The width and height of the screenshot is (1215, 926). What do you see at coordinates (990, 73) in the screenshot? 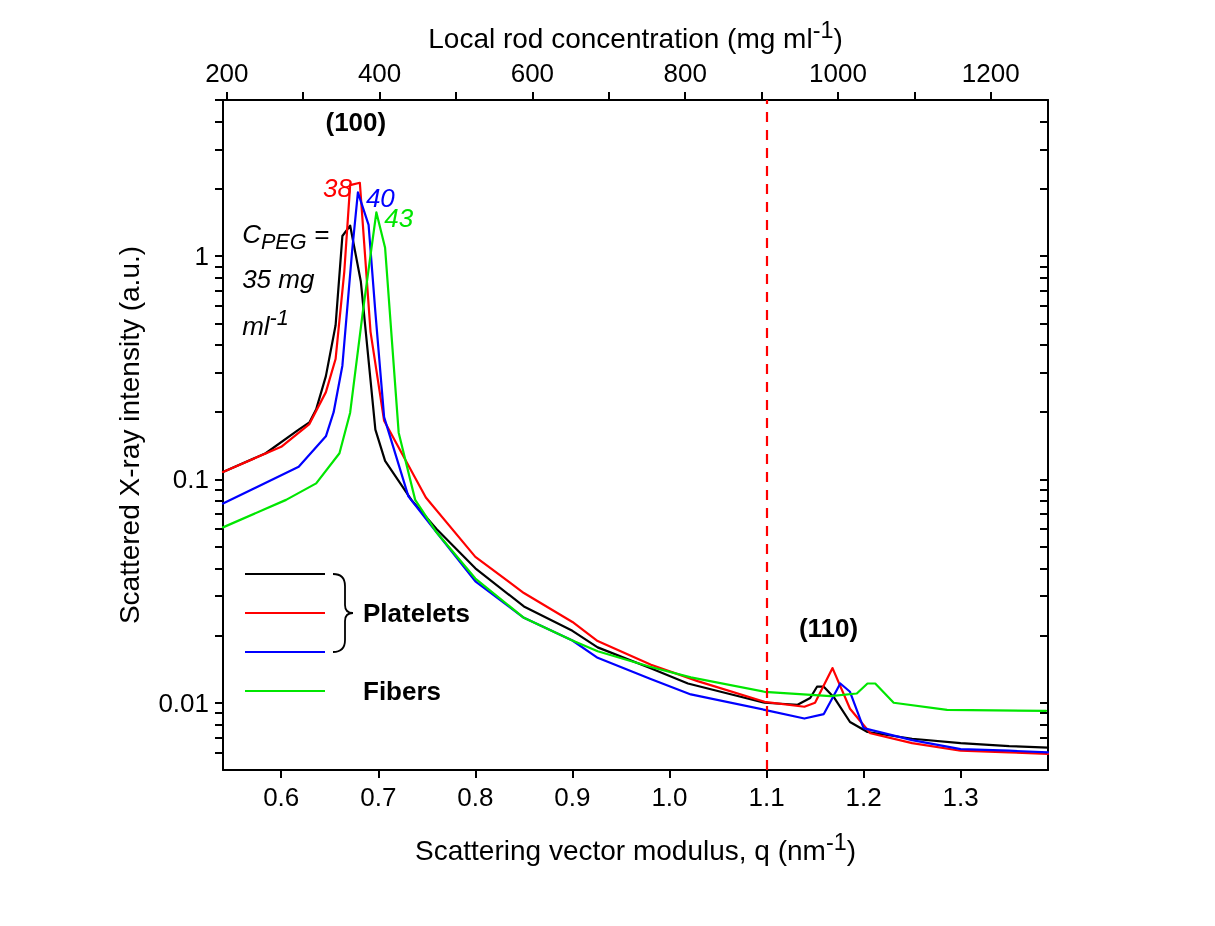
I see `x2-tick-label: 1200` at bounding box center [990, 73].